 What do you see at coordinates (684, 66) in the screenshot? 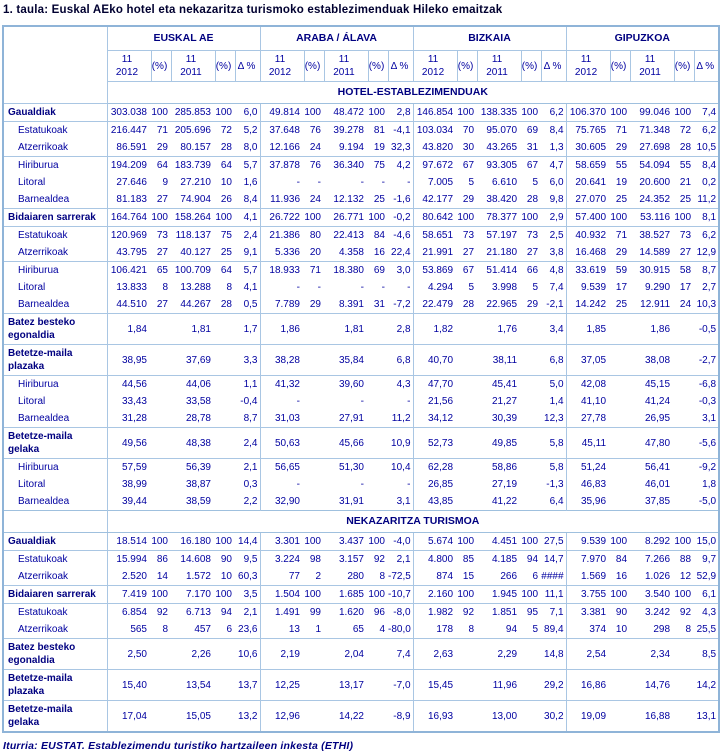
I see `column-subheader: (%)` at bounding box center [684, 66].